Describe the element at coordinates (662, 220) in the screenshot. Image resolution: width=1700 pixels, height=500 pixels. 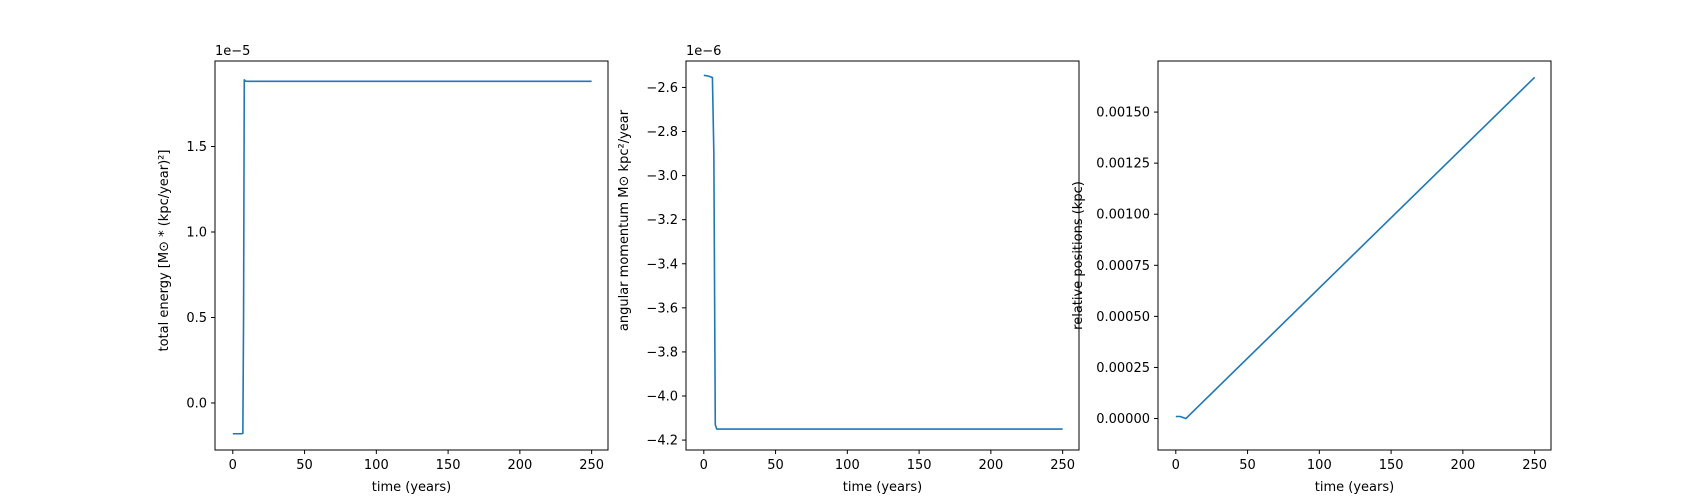
I see `y-tick-label: −3.2` at that location.